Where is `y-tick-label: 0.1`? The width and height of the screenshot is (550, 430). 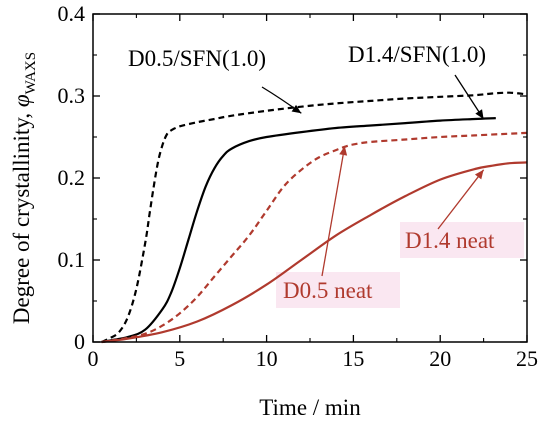 y-tick-label: 0.1 is located at coordinates (72, 259).